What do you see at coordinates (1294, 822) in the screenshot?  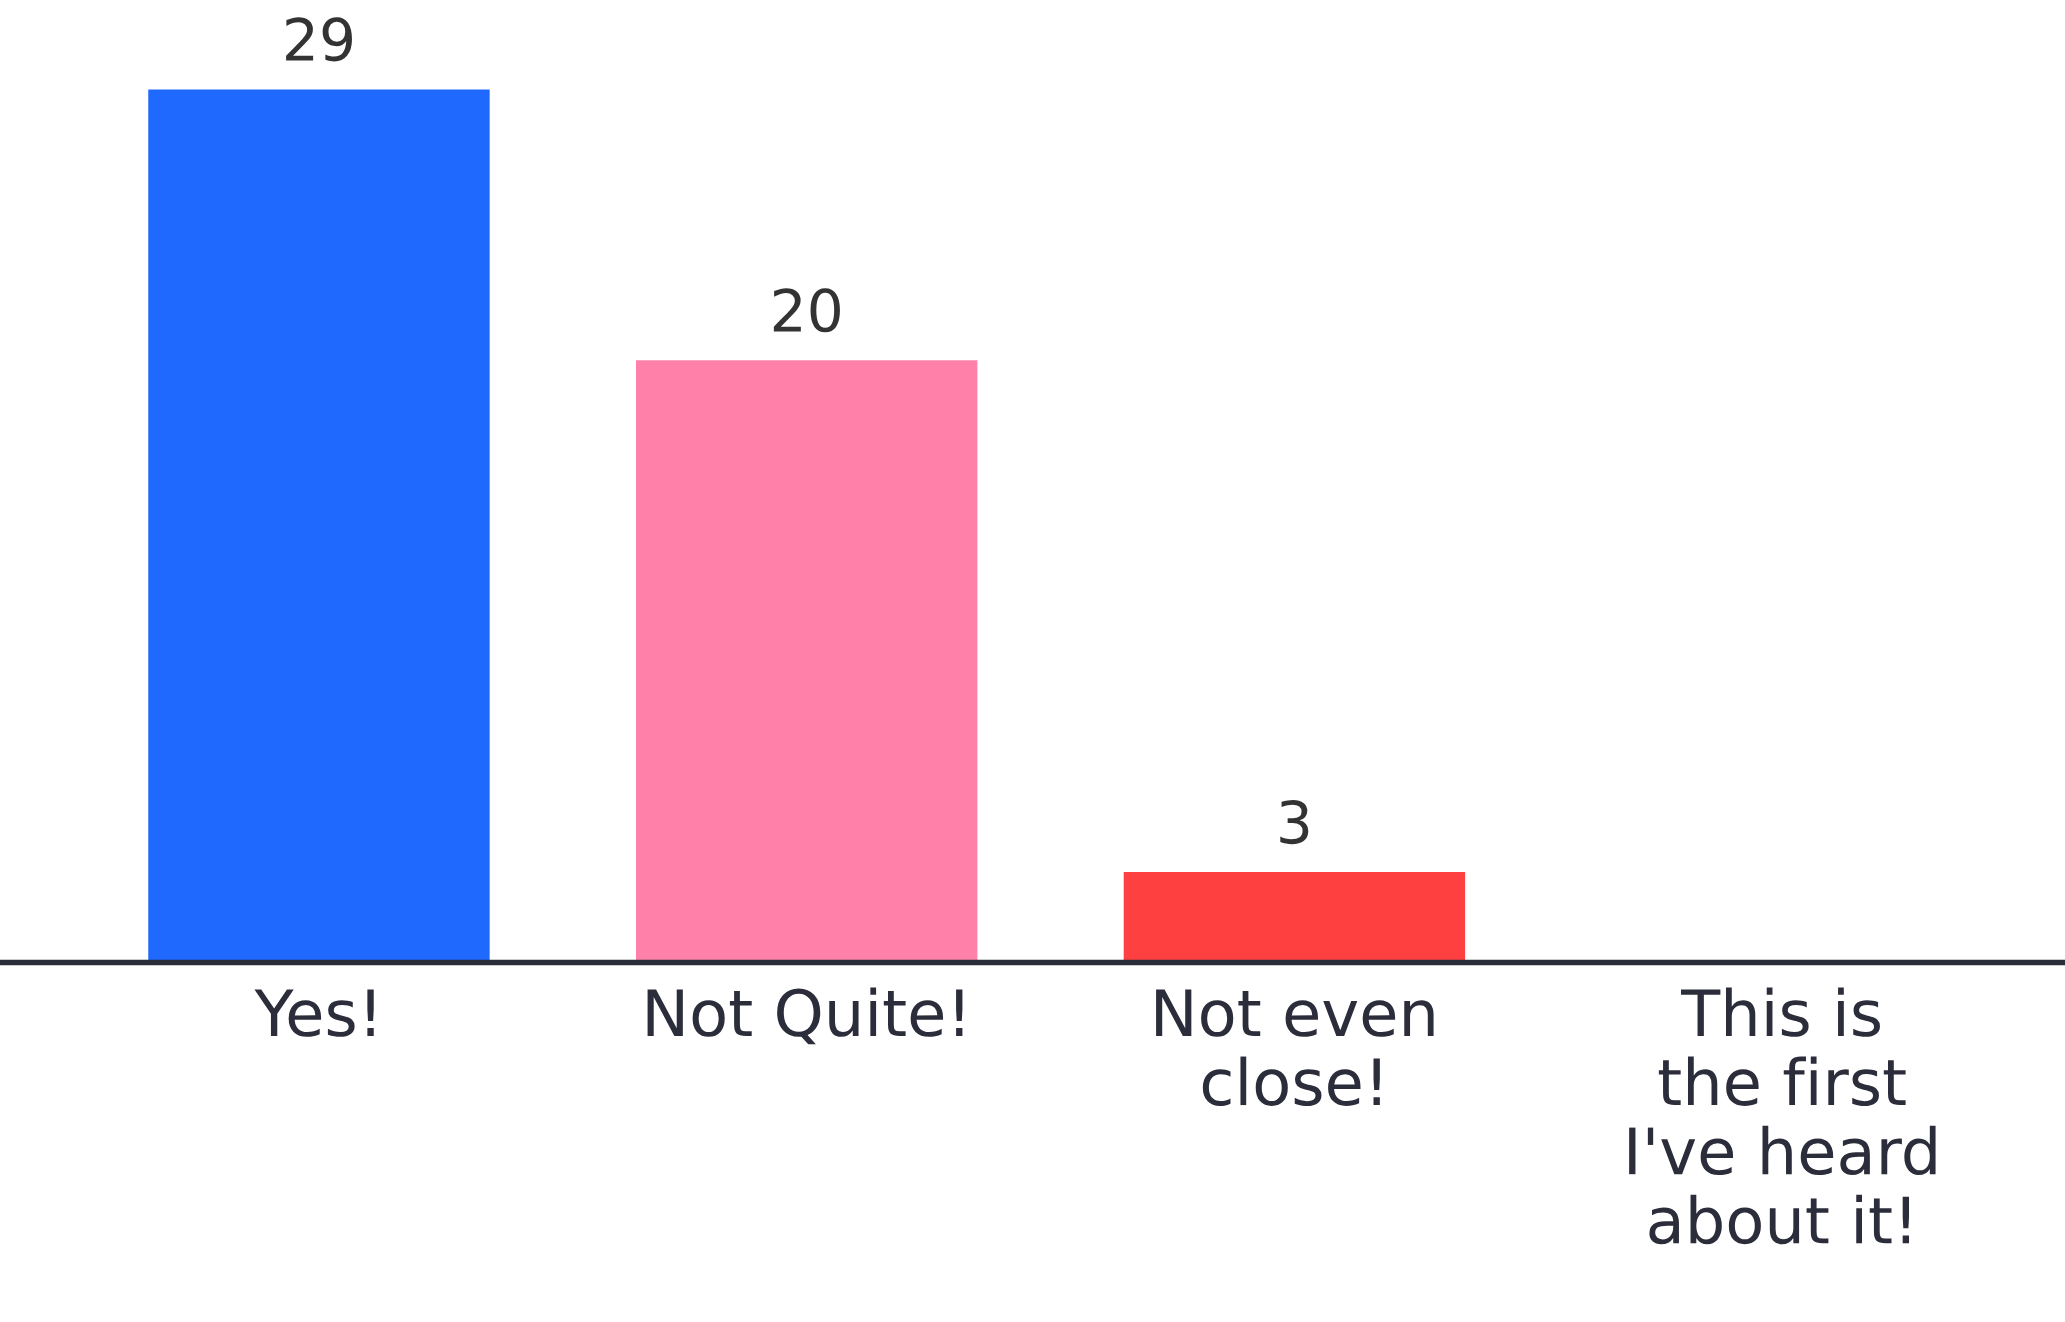 I see `data-label: 3` at bounding box center [1294, 822].